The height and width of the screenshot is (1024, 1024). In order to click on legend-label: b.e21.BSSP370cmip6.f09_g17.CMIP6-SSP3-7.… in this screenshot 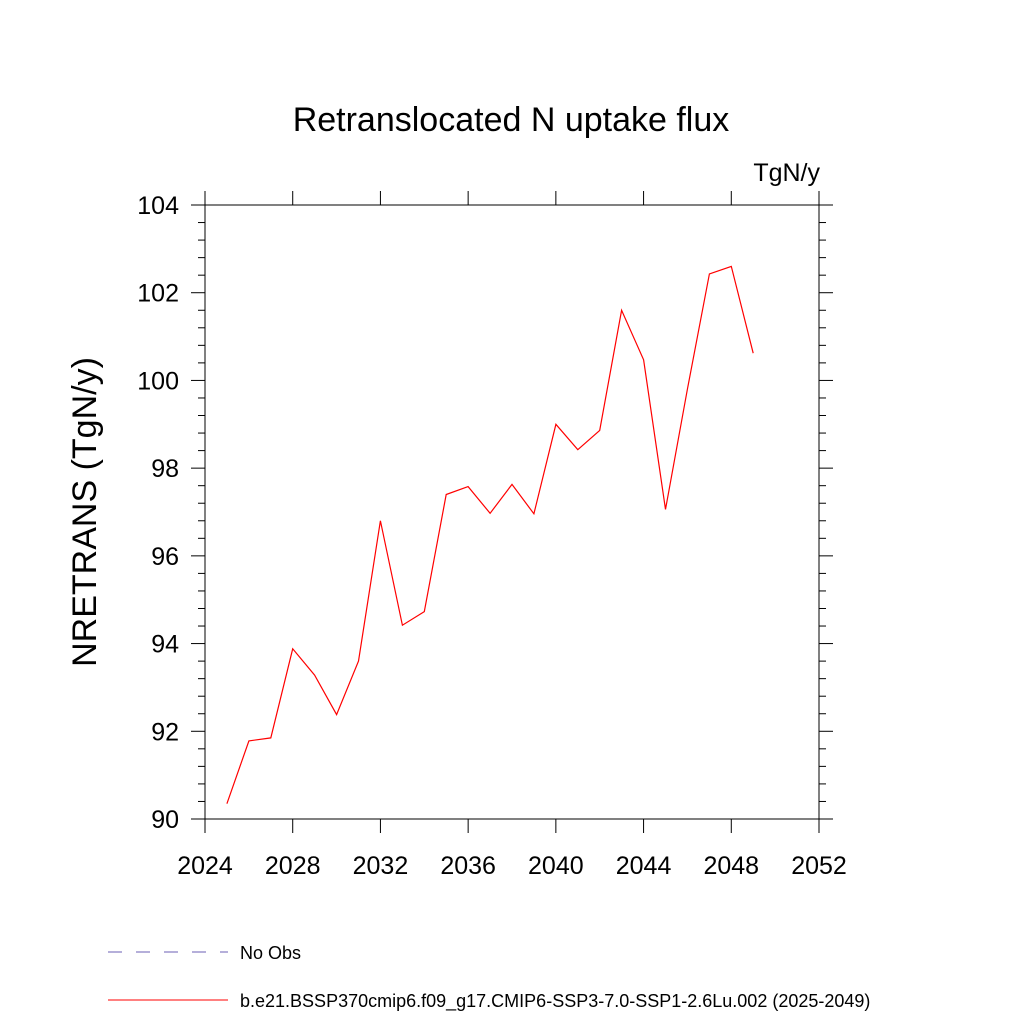, I will do `click(555, 1001)`.